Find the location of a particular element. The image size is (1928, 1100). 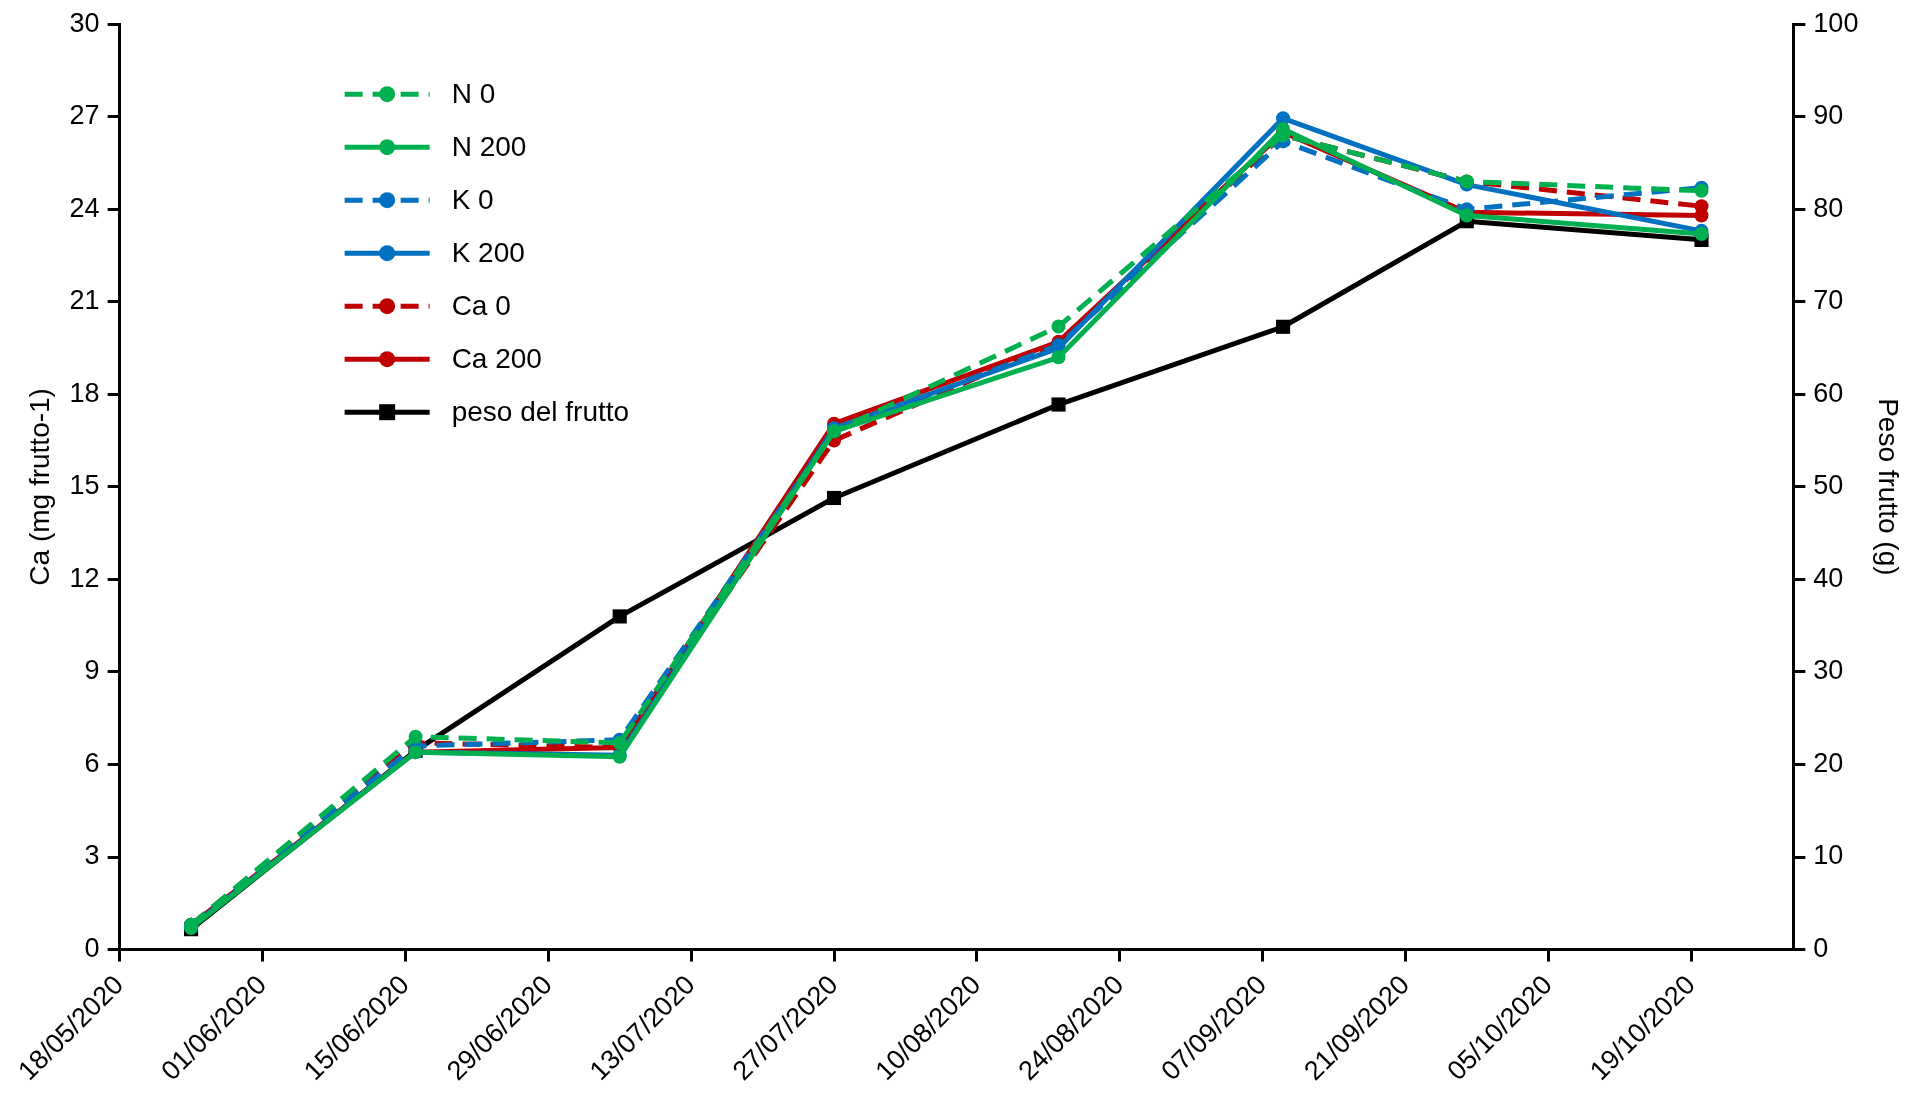

y-tick-label: 15 is located at coordinates (84, 485).